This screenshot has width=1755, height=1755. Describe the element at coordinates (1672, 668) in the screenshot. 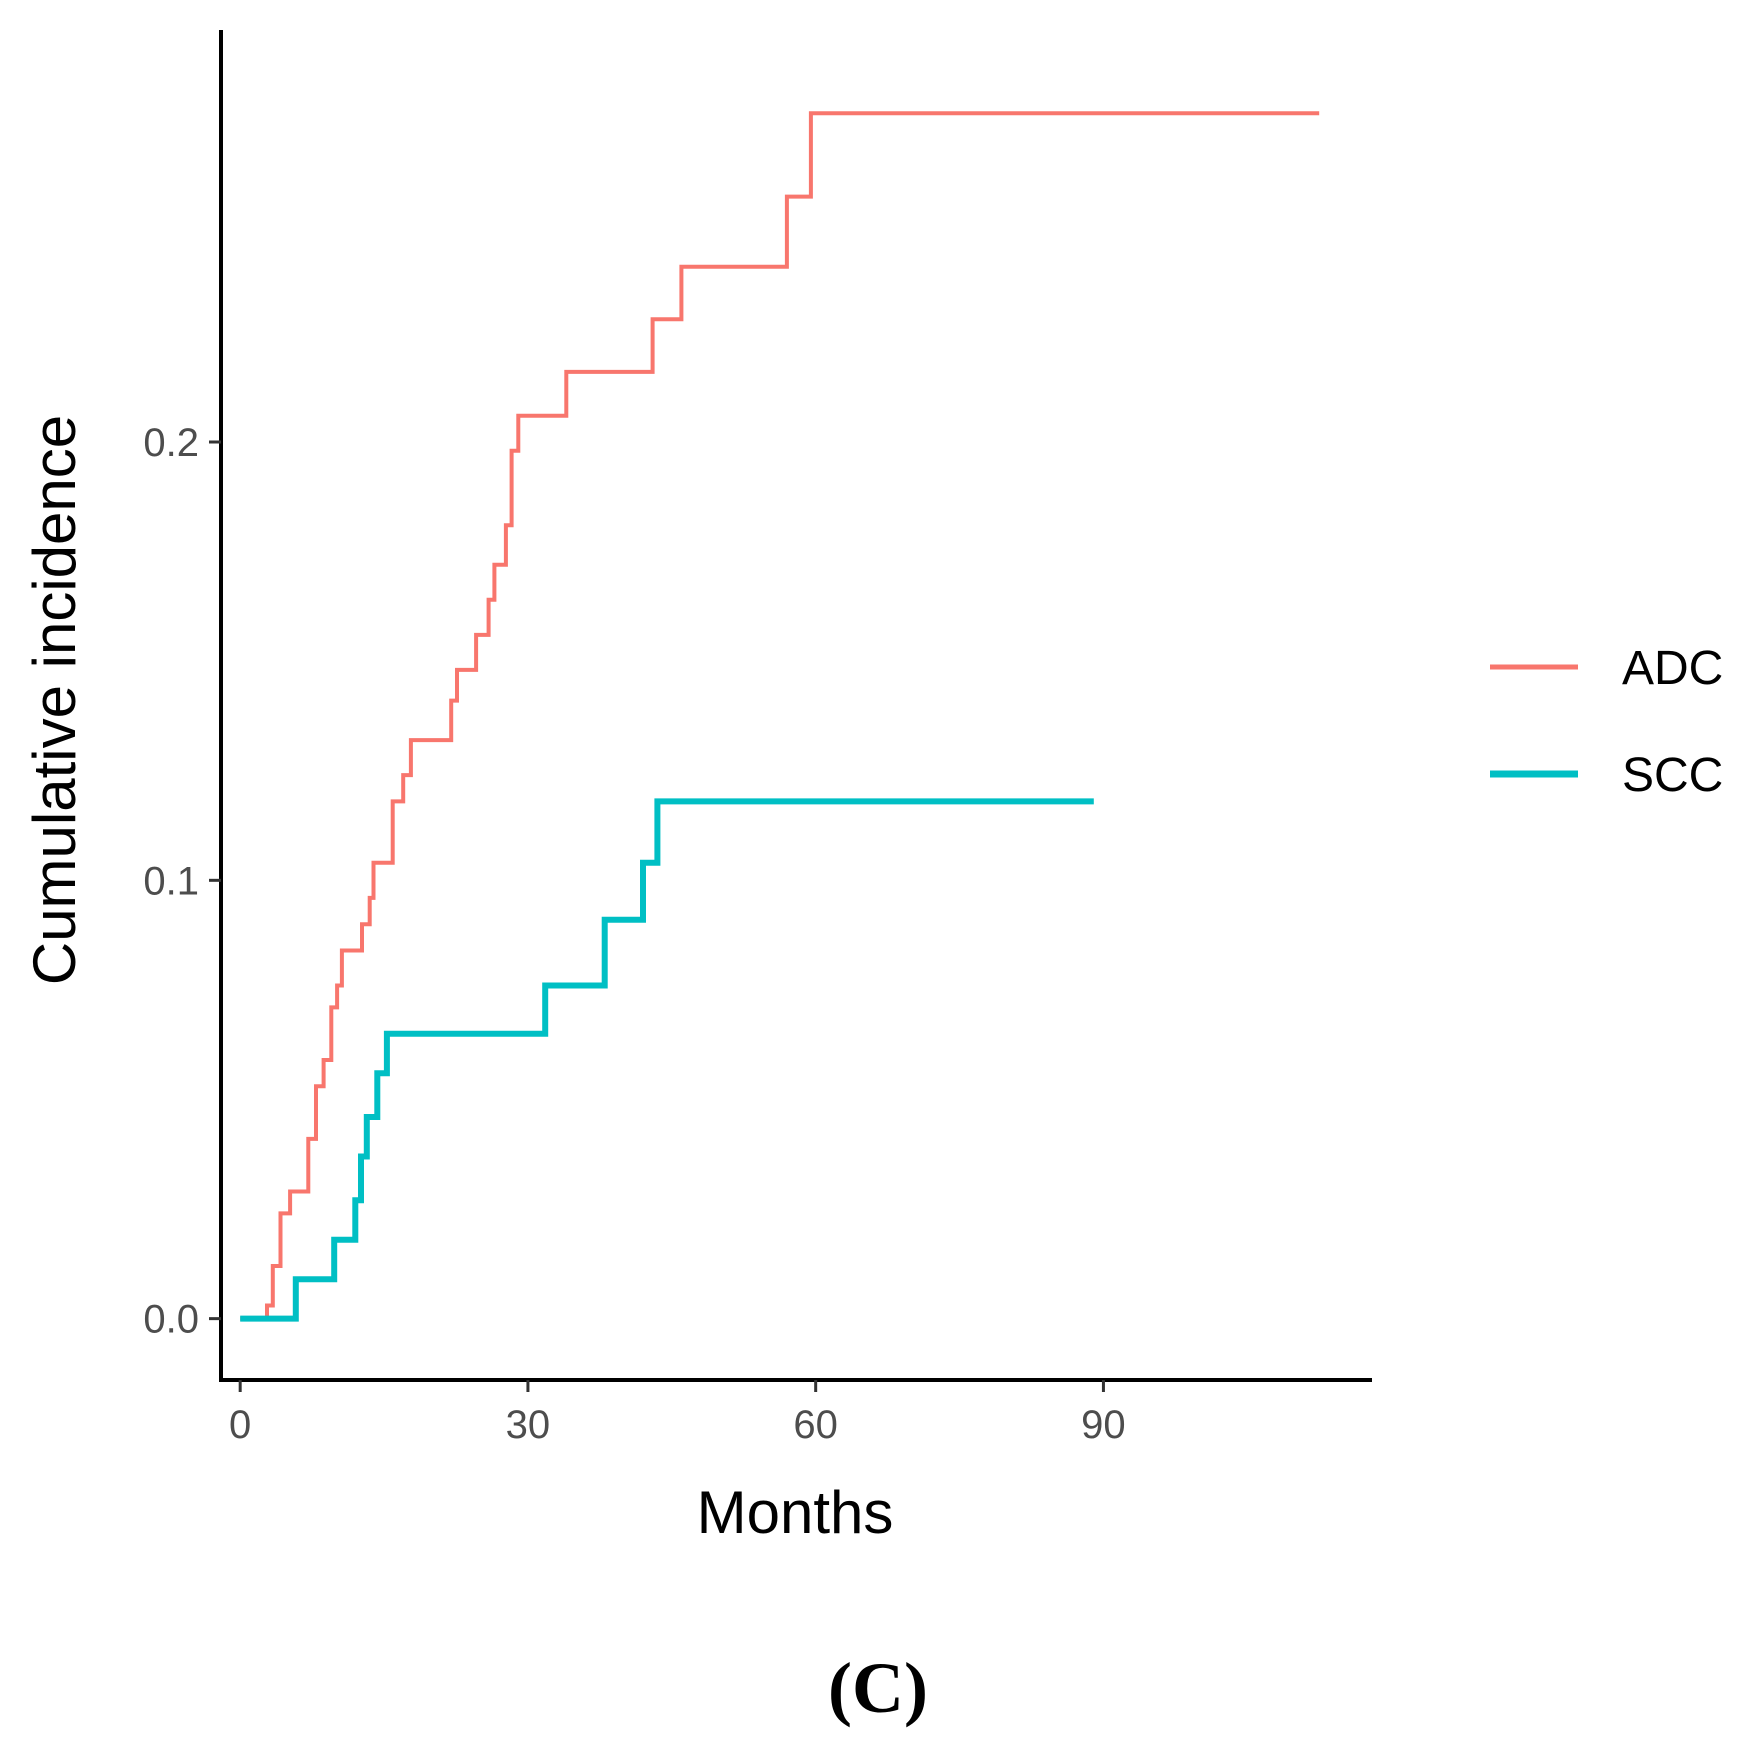

I see `legend-label-adc: ADC` at that location.